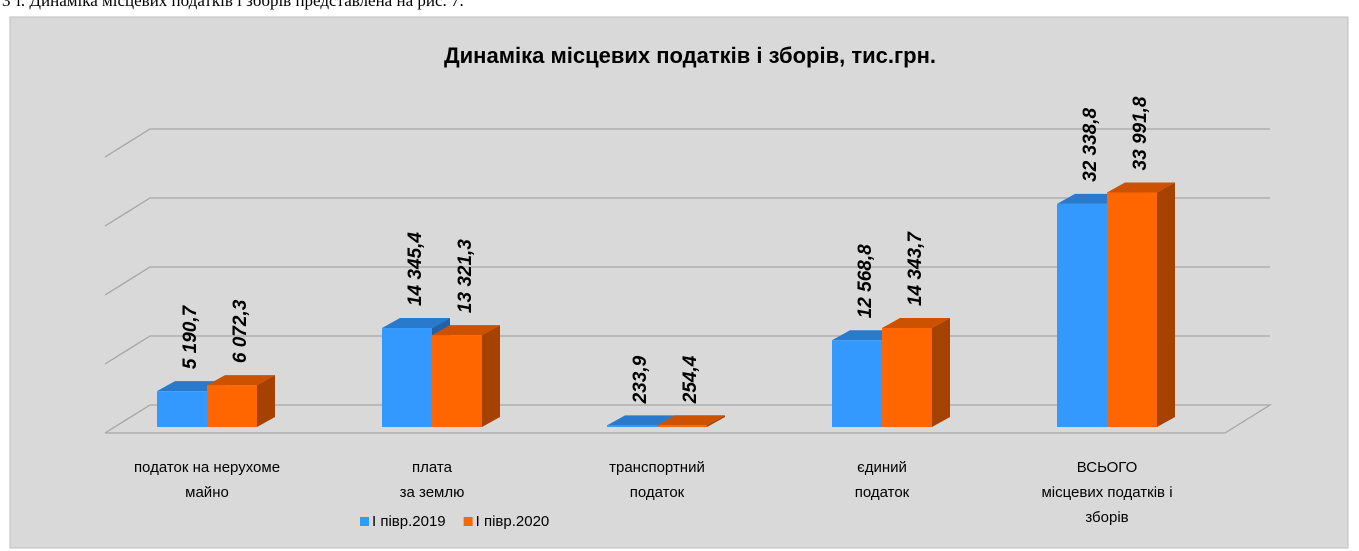  Describe the element at coordinates (409, 521) in the screenshot. I see `legend-label: І півр.2019` at that location.